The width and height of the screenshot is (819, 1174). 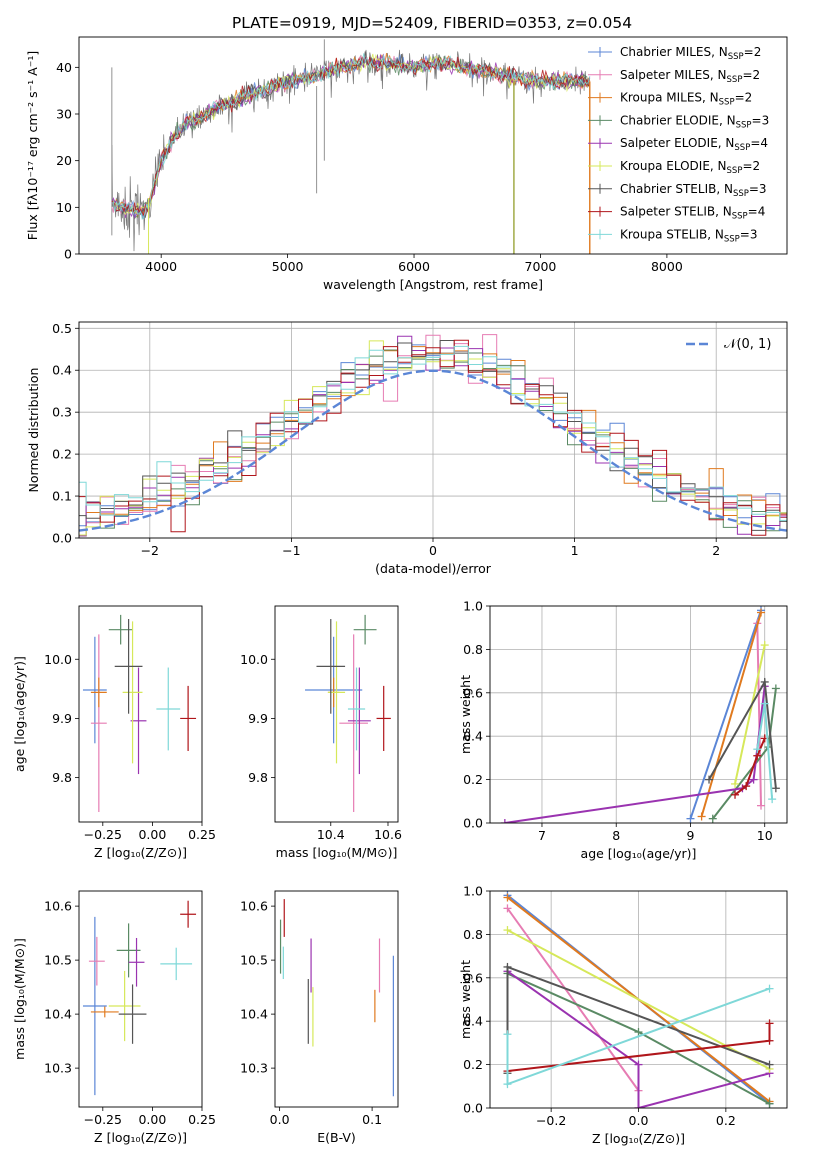 What do you see at coordinates (465, 999) in the screenshot?
I see `y-axis-label: mass weight` at bounding box center [465, 999].